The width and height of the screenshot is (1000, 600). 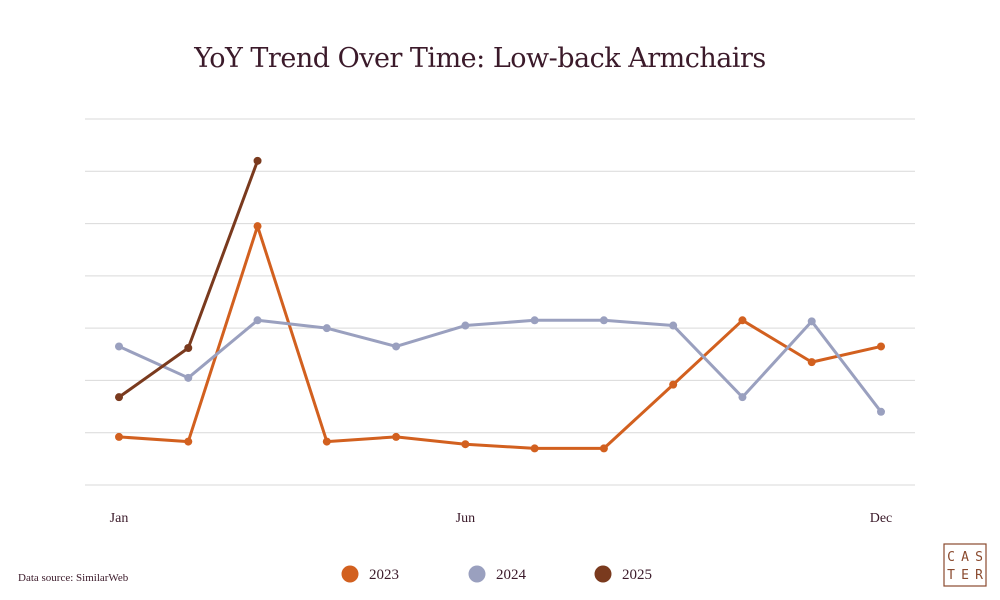 What do you see at coordinates (479, 58) in the screenshot?
I see `chart-title: YoY Trend Over Time: Low-back Armchairs` at bounding box center [479, 58].